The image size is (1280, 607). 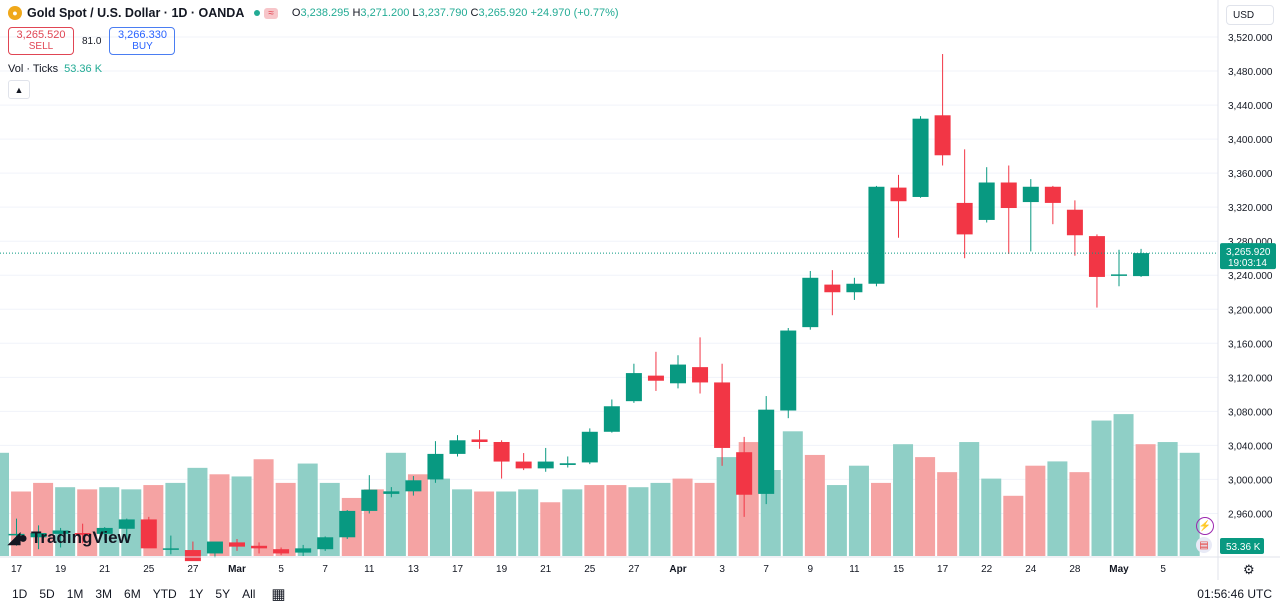 I want to click on low-label: L, so click(x=415, y=13).